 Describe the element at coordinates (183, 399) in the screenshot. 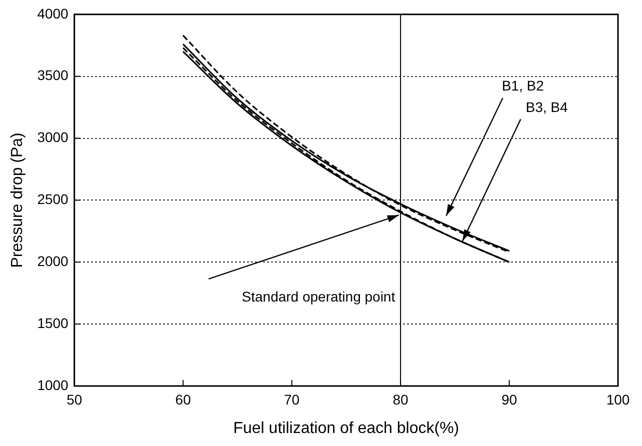

I see `x-tick-label: 60` at that location.